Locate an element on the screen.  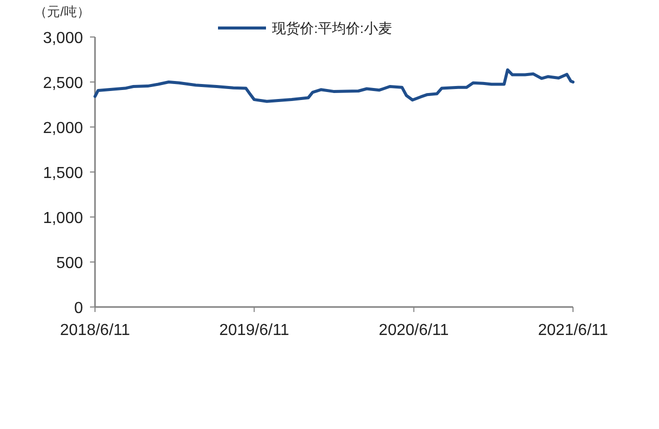
y-tick-label: 3,000 is located at coordinates (63, 38).